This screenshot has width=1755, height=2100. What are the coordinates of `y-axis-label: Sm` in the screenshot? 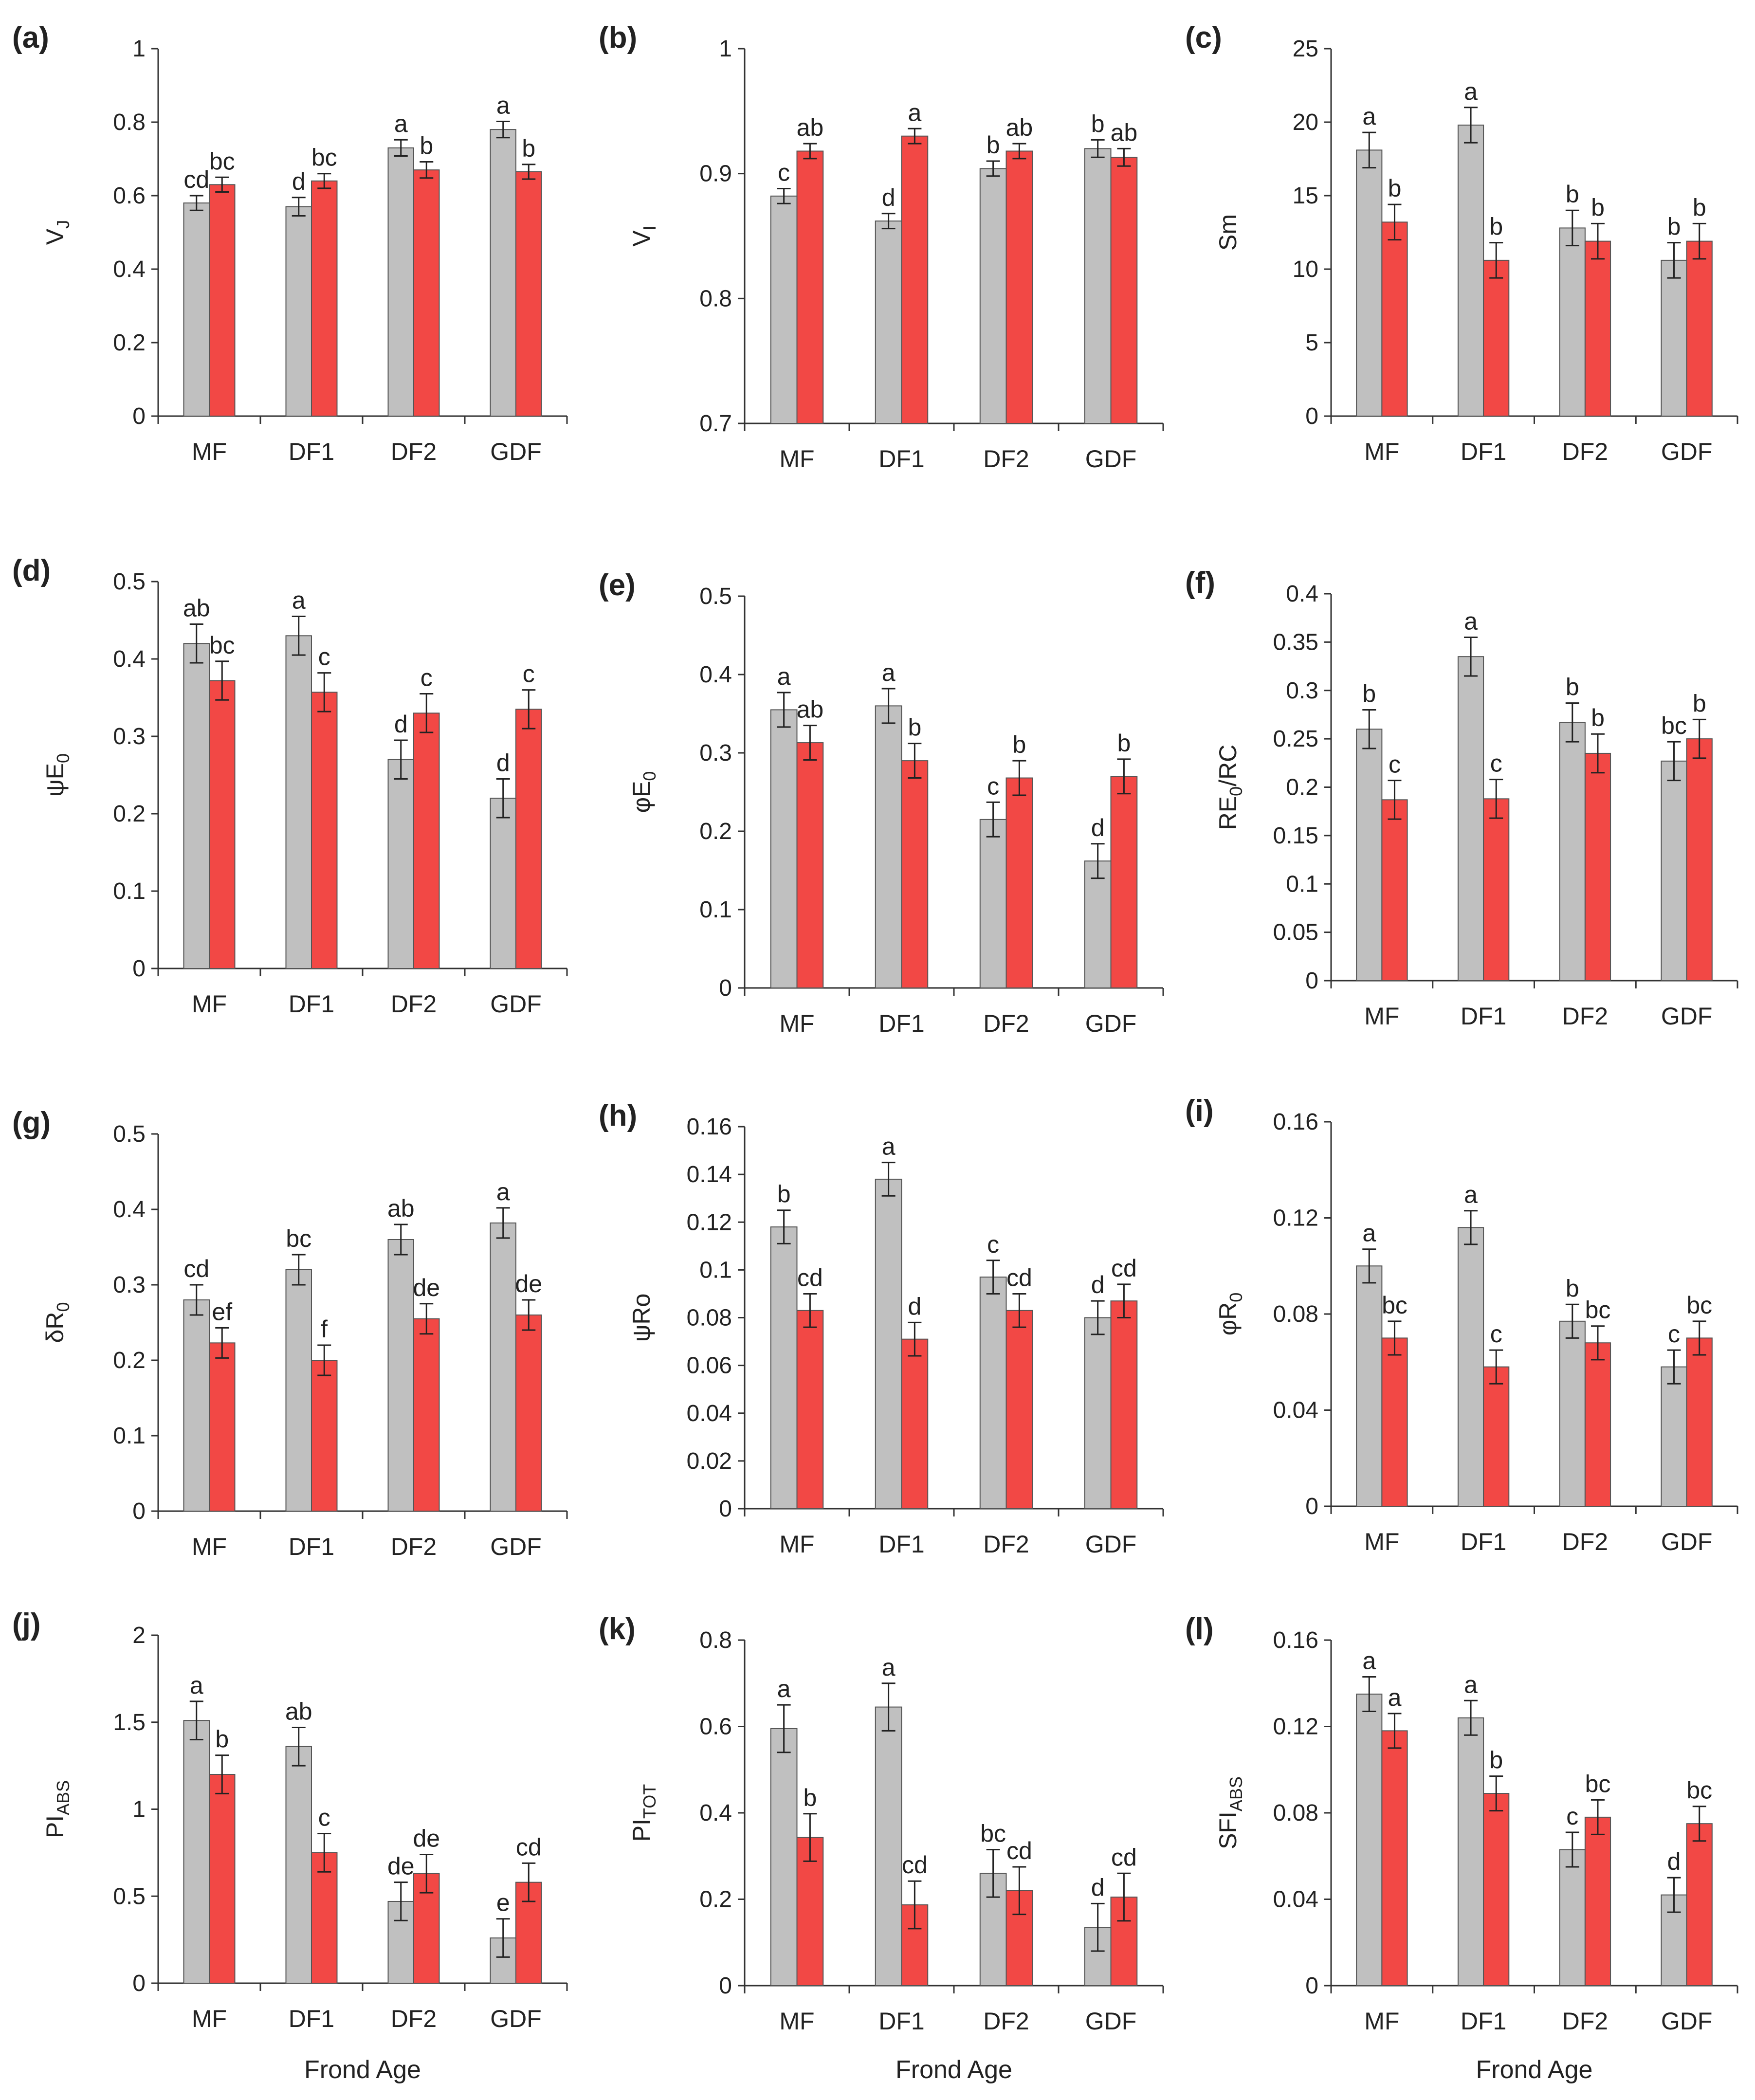 It's located at (1228, 232).